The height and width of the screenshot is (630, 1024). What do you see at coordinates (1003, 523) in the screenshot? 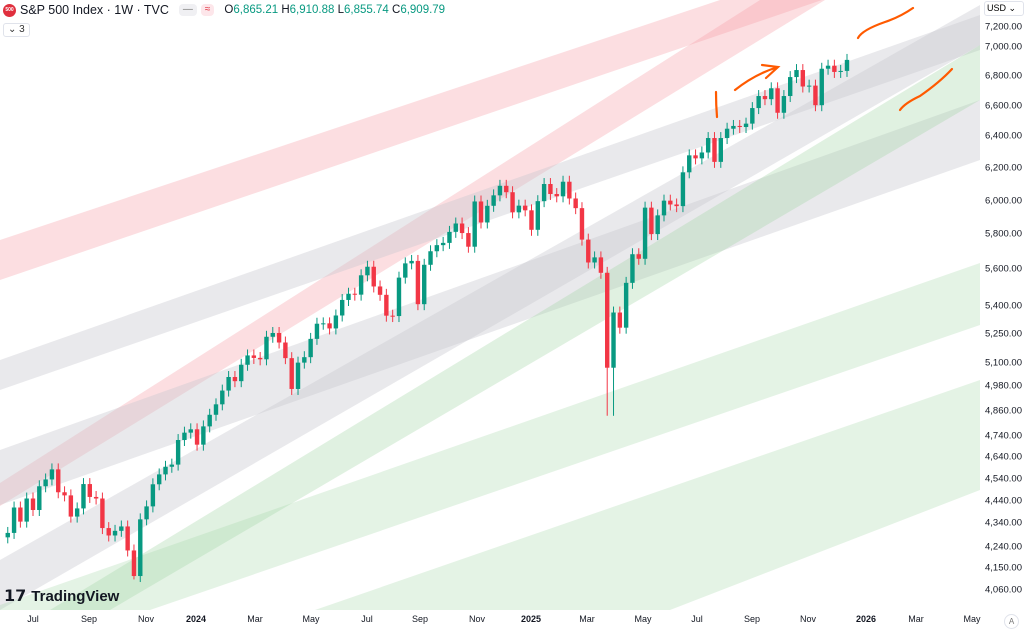
I see `price-label: 4,340.00` at bounding box center [1003, 523].